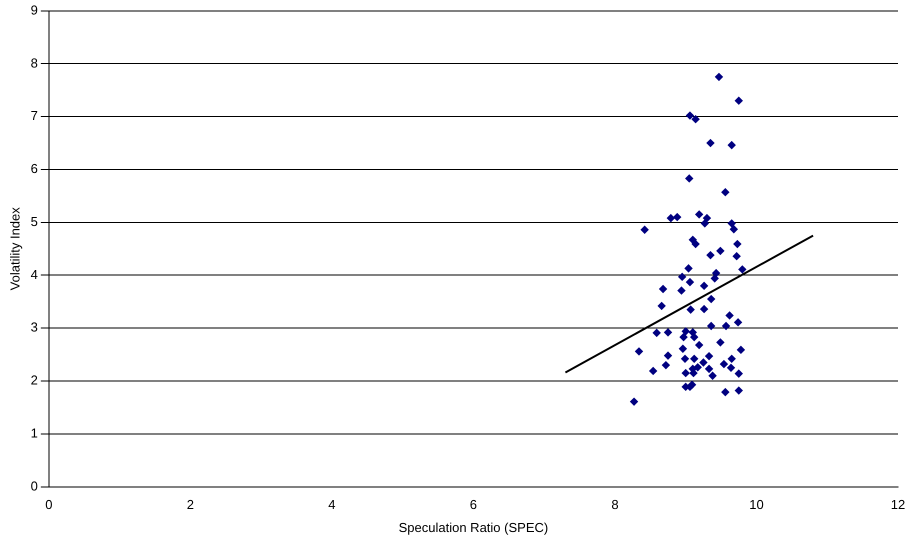 Image resolution: width=910 pixels, height=544 pixels. What do you see at coordinates (34, 62) in the screenshot?
I see `y-tick-label: 8` at bounding box center [34, 62].